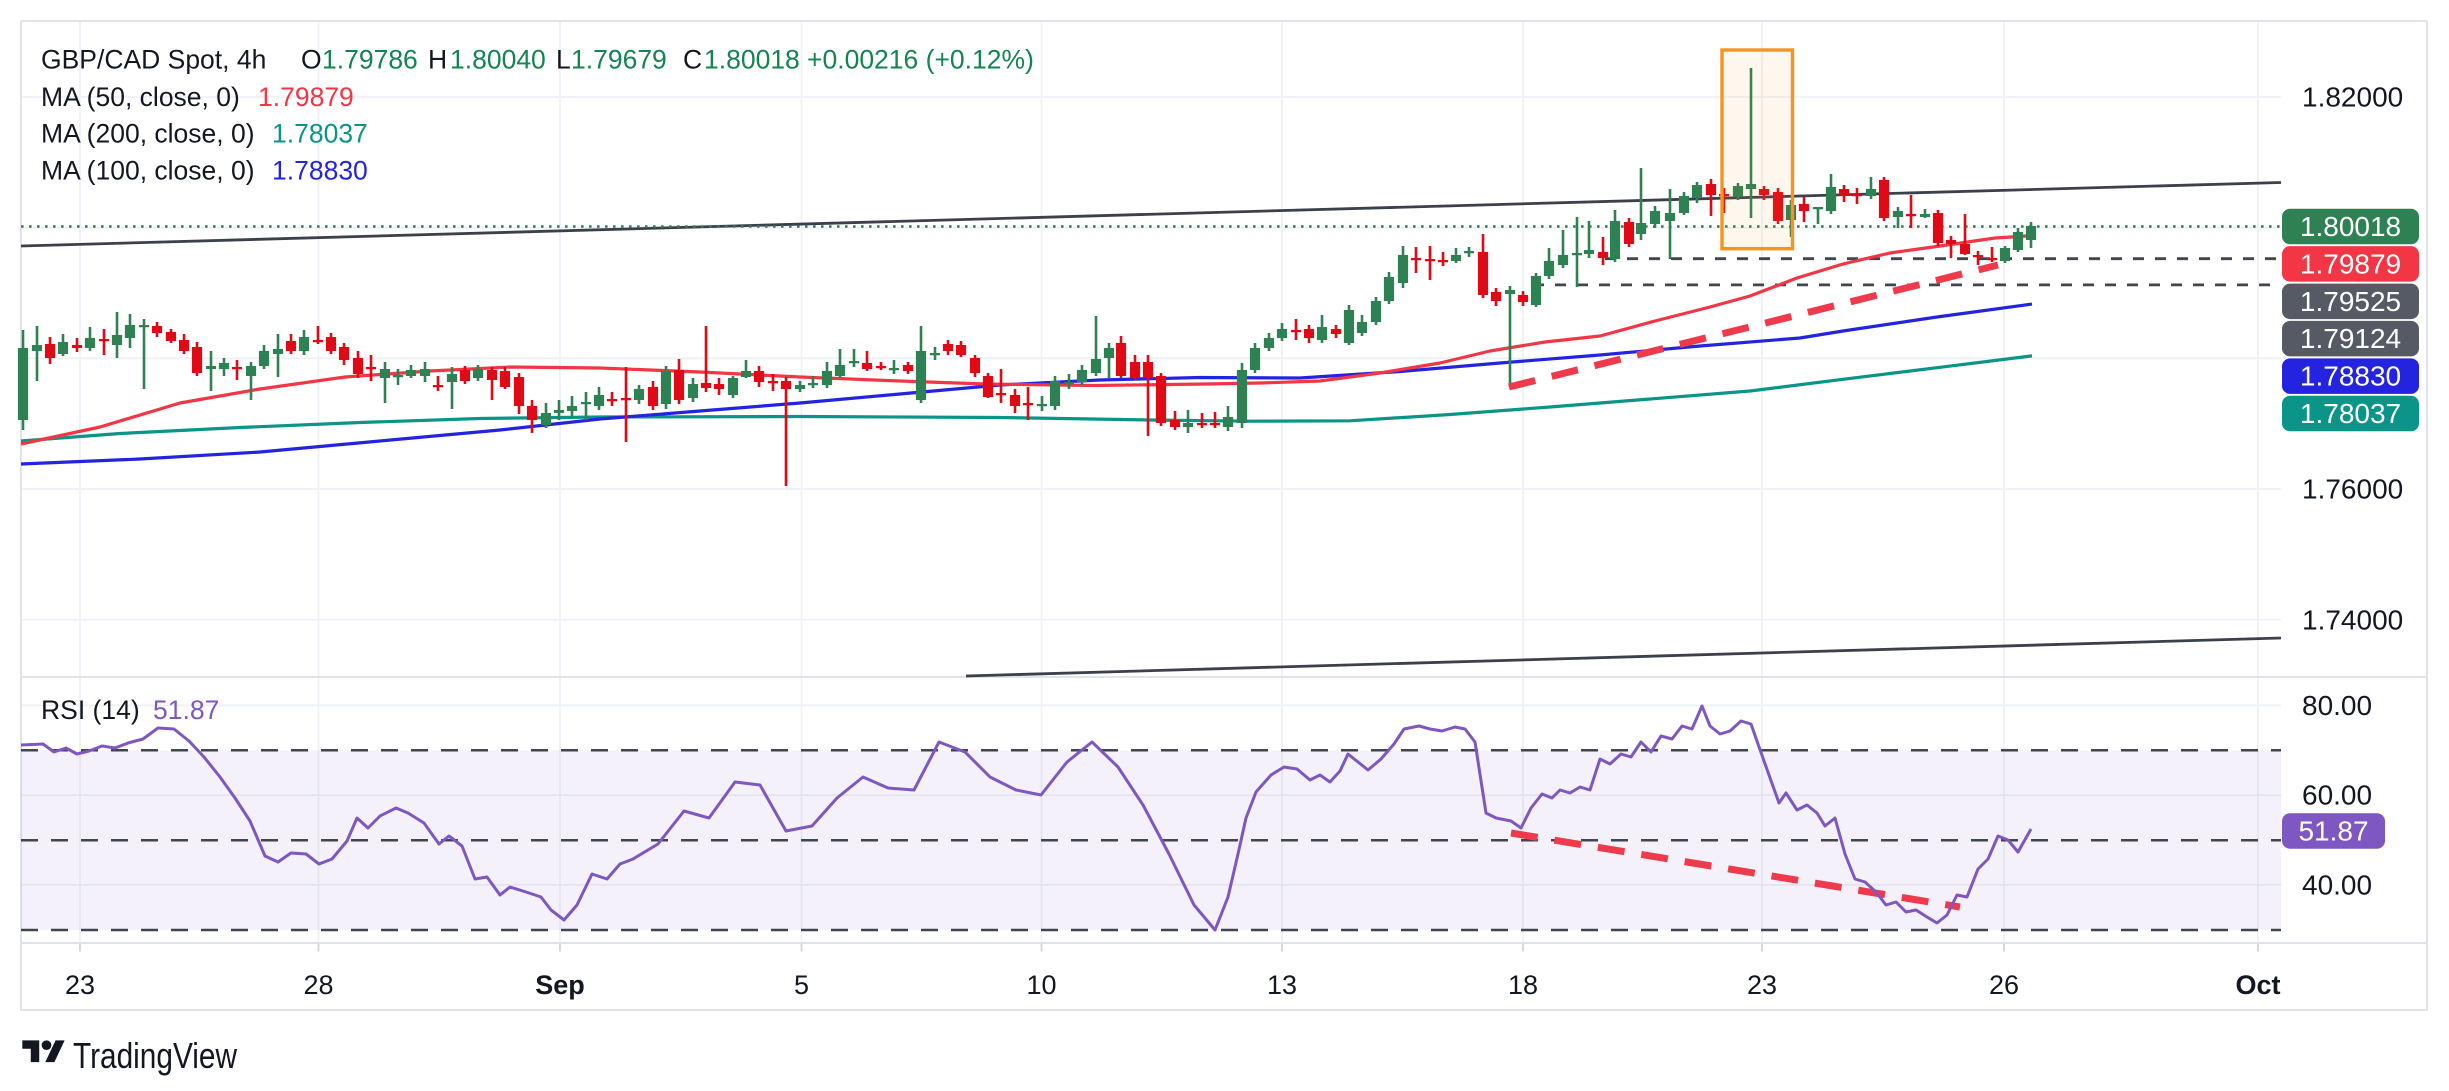 The width and height of the screenshot is (2449, 1091). Describe the element at coordinates (153, 60) in the screenshot. I see `svg-text: GBP/CAD Spot, 4h` at that location.